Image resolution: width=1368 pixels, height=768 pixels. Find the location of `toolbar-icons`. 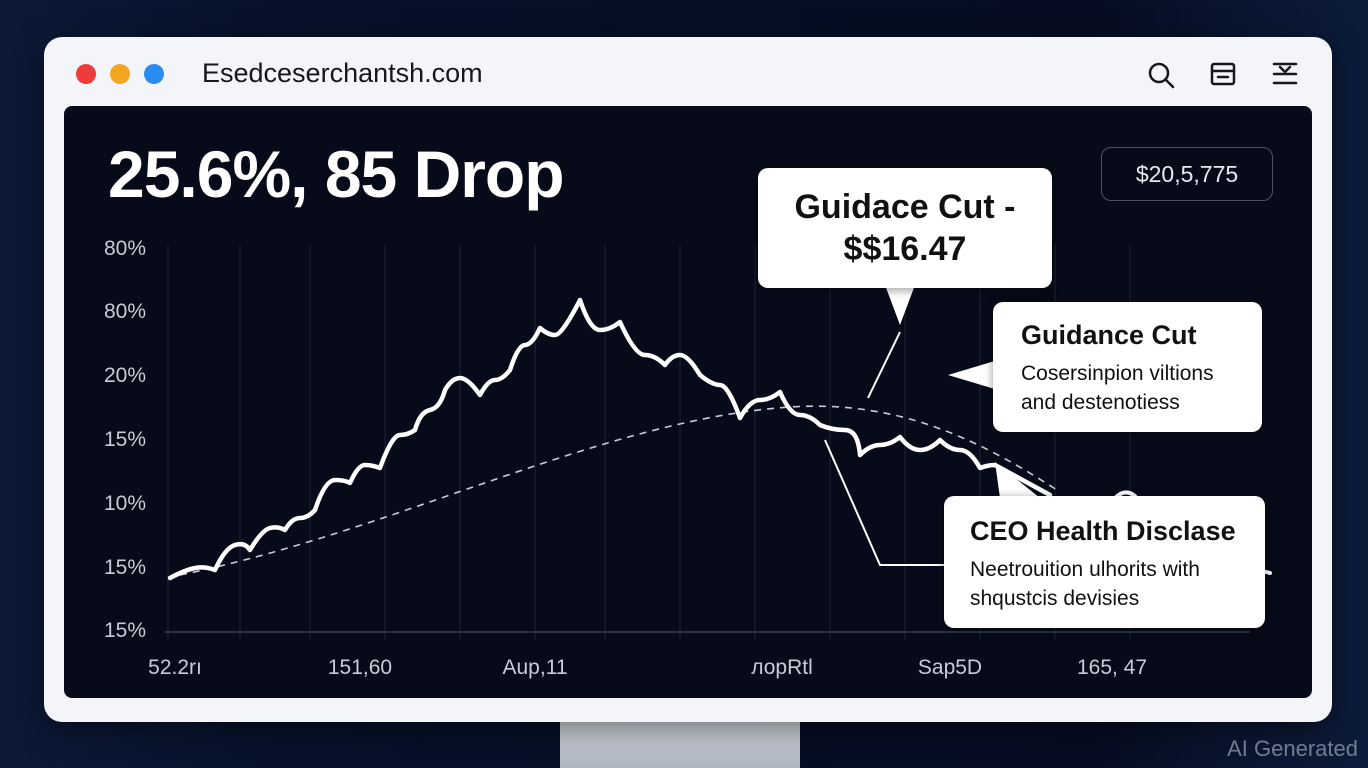

toolbar-icons is located at coordinates (1223, 75).